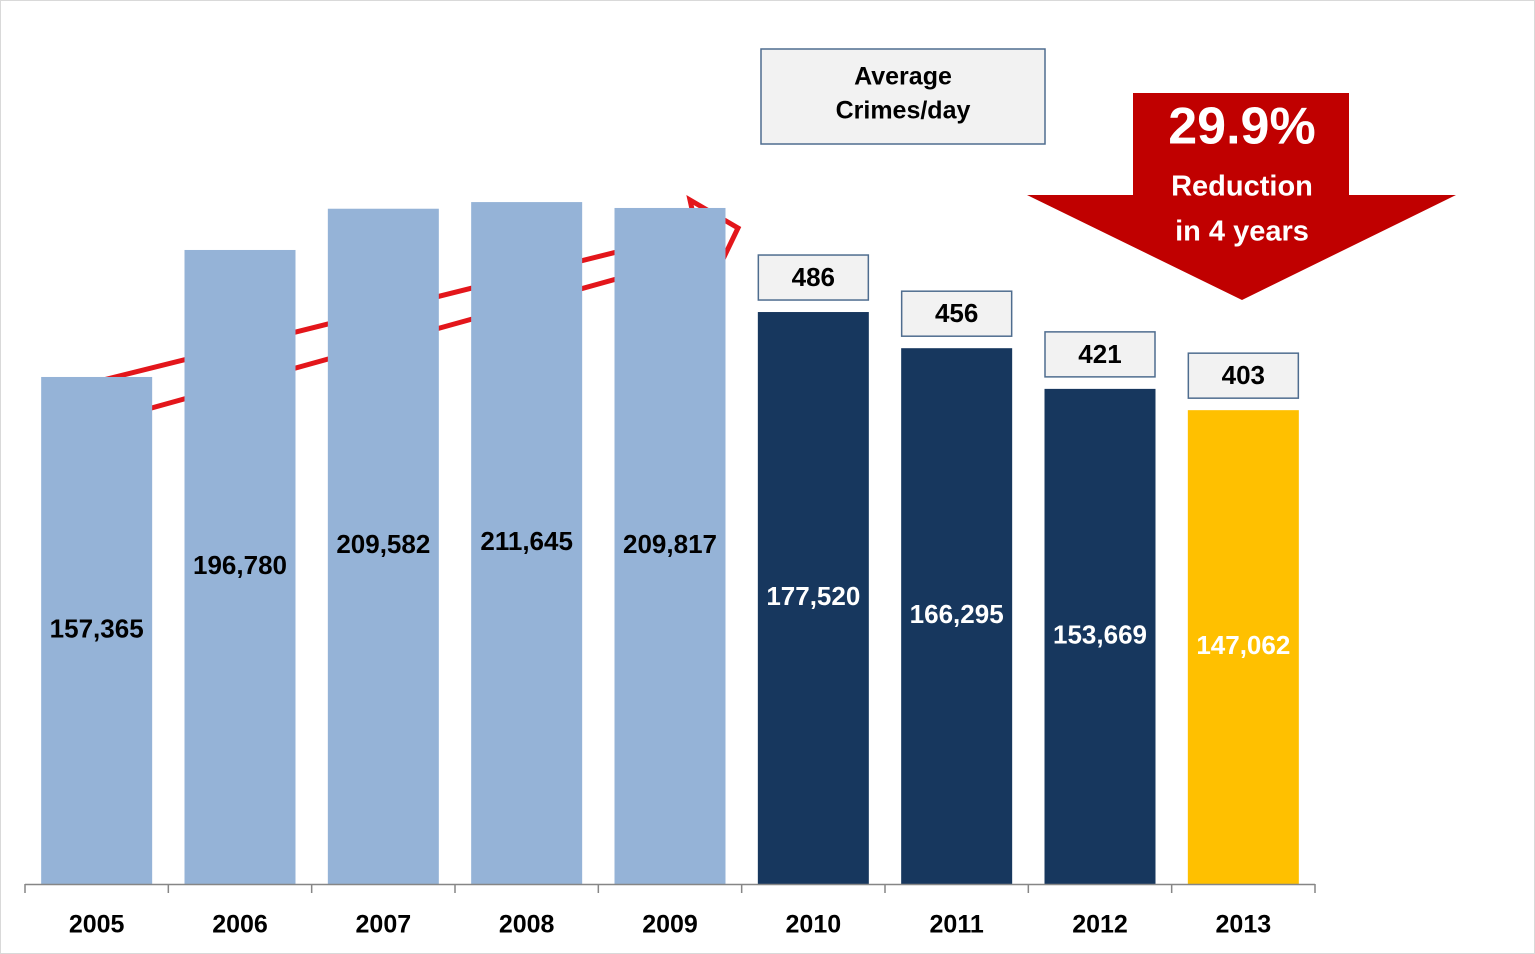  I want to click on x-tick-label: 2006, so click(240, 925).